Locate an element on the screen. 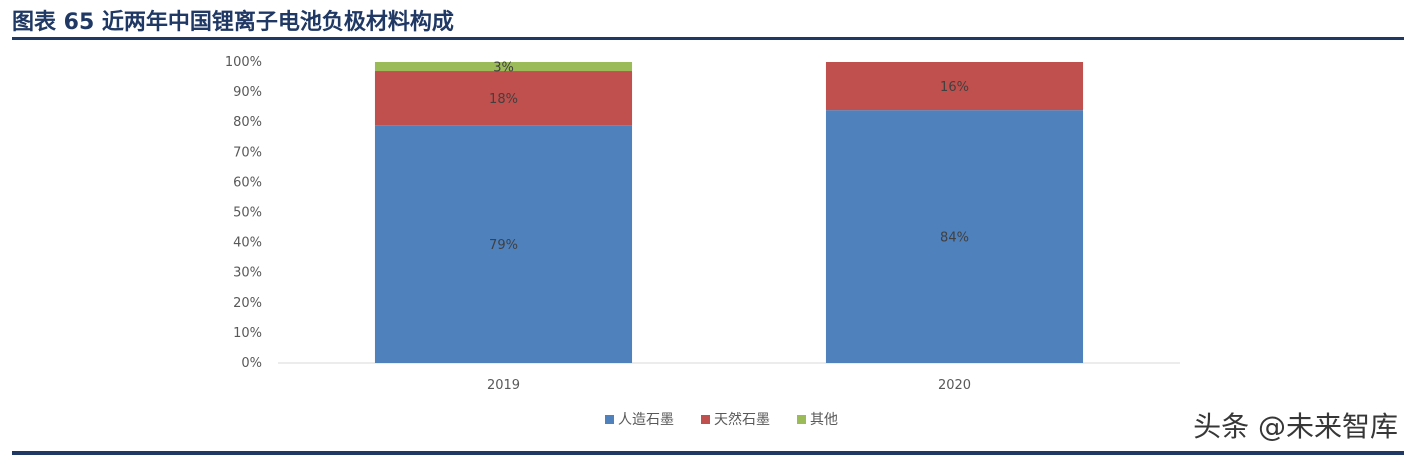 This screenshot has width=1412, height=460. title-divider is located at coordinates (708, 38).